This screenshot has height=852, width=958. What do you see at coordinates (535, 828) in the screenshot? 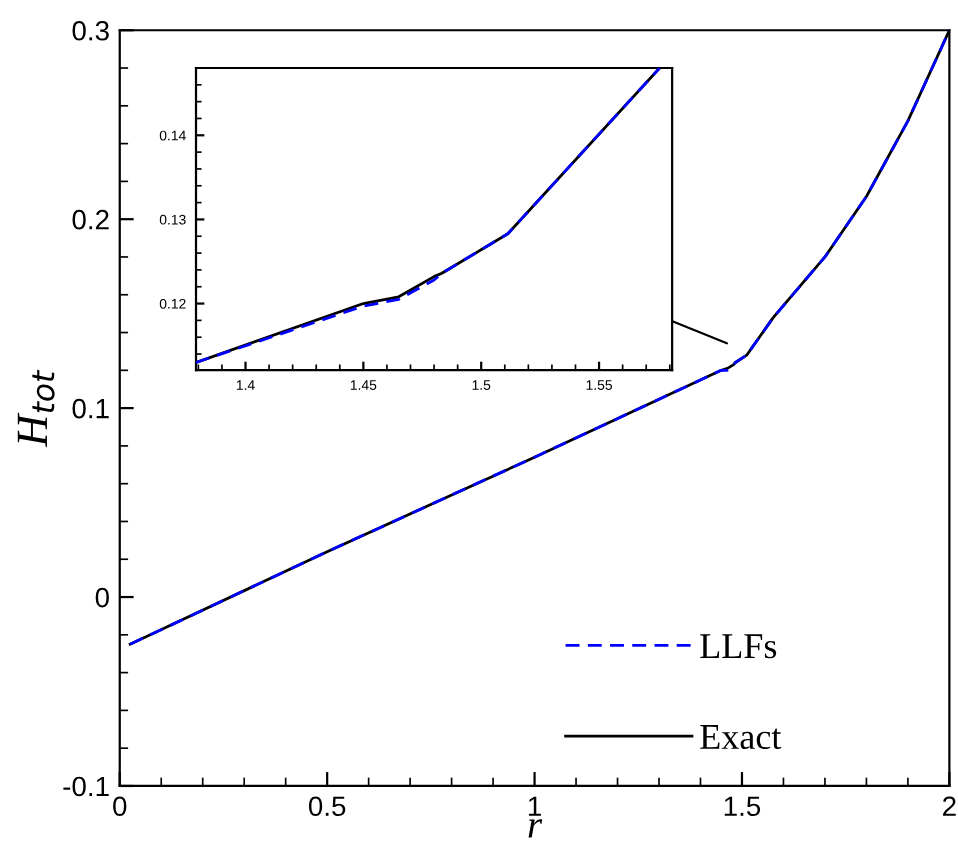
I see `x-axis-title: r` at bounding box center [535, 828].